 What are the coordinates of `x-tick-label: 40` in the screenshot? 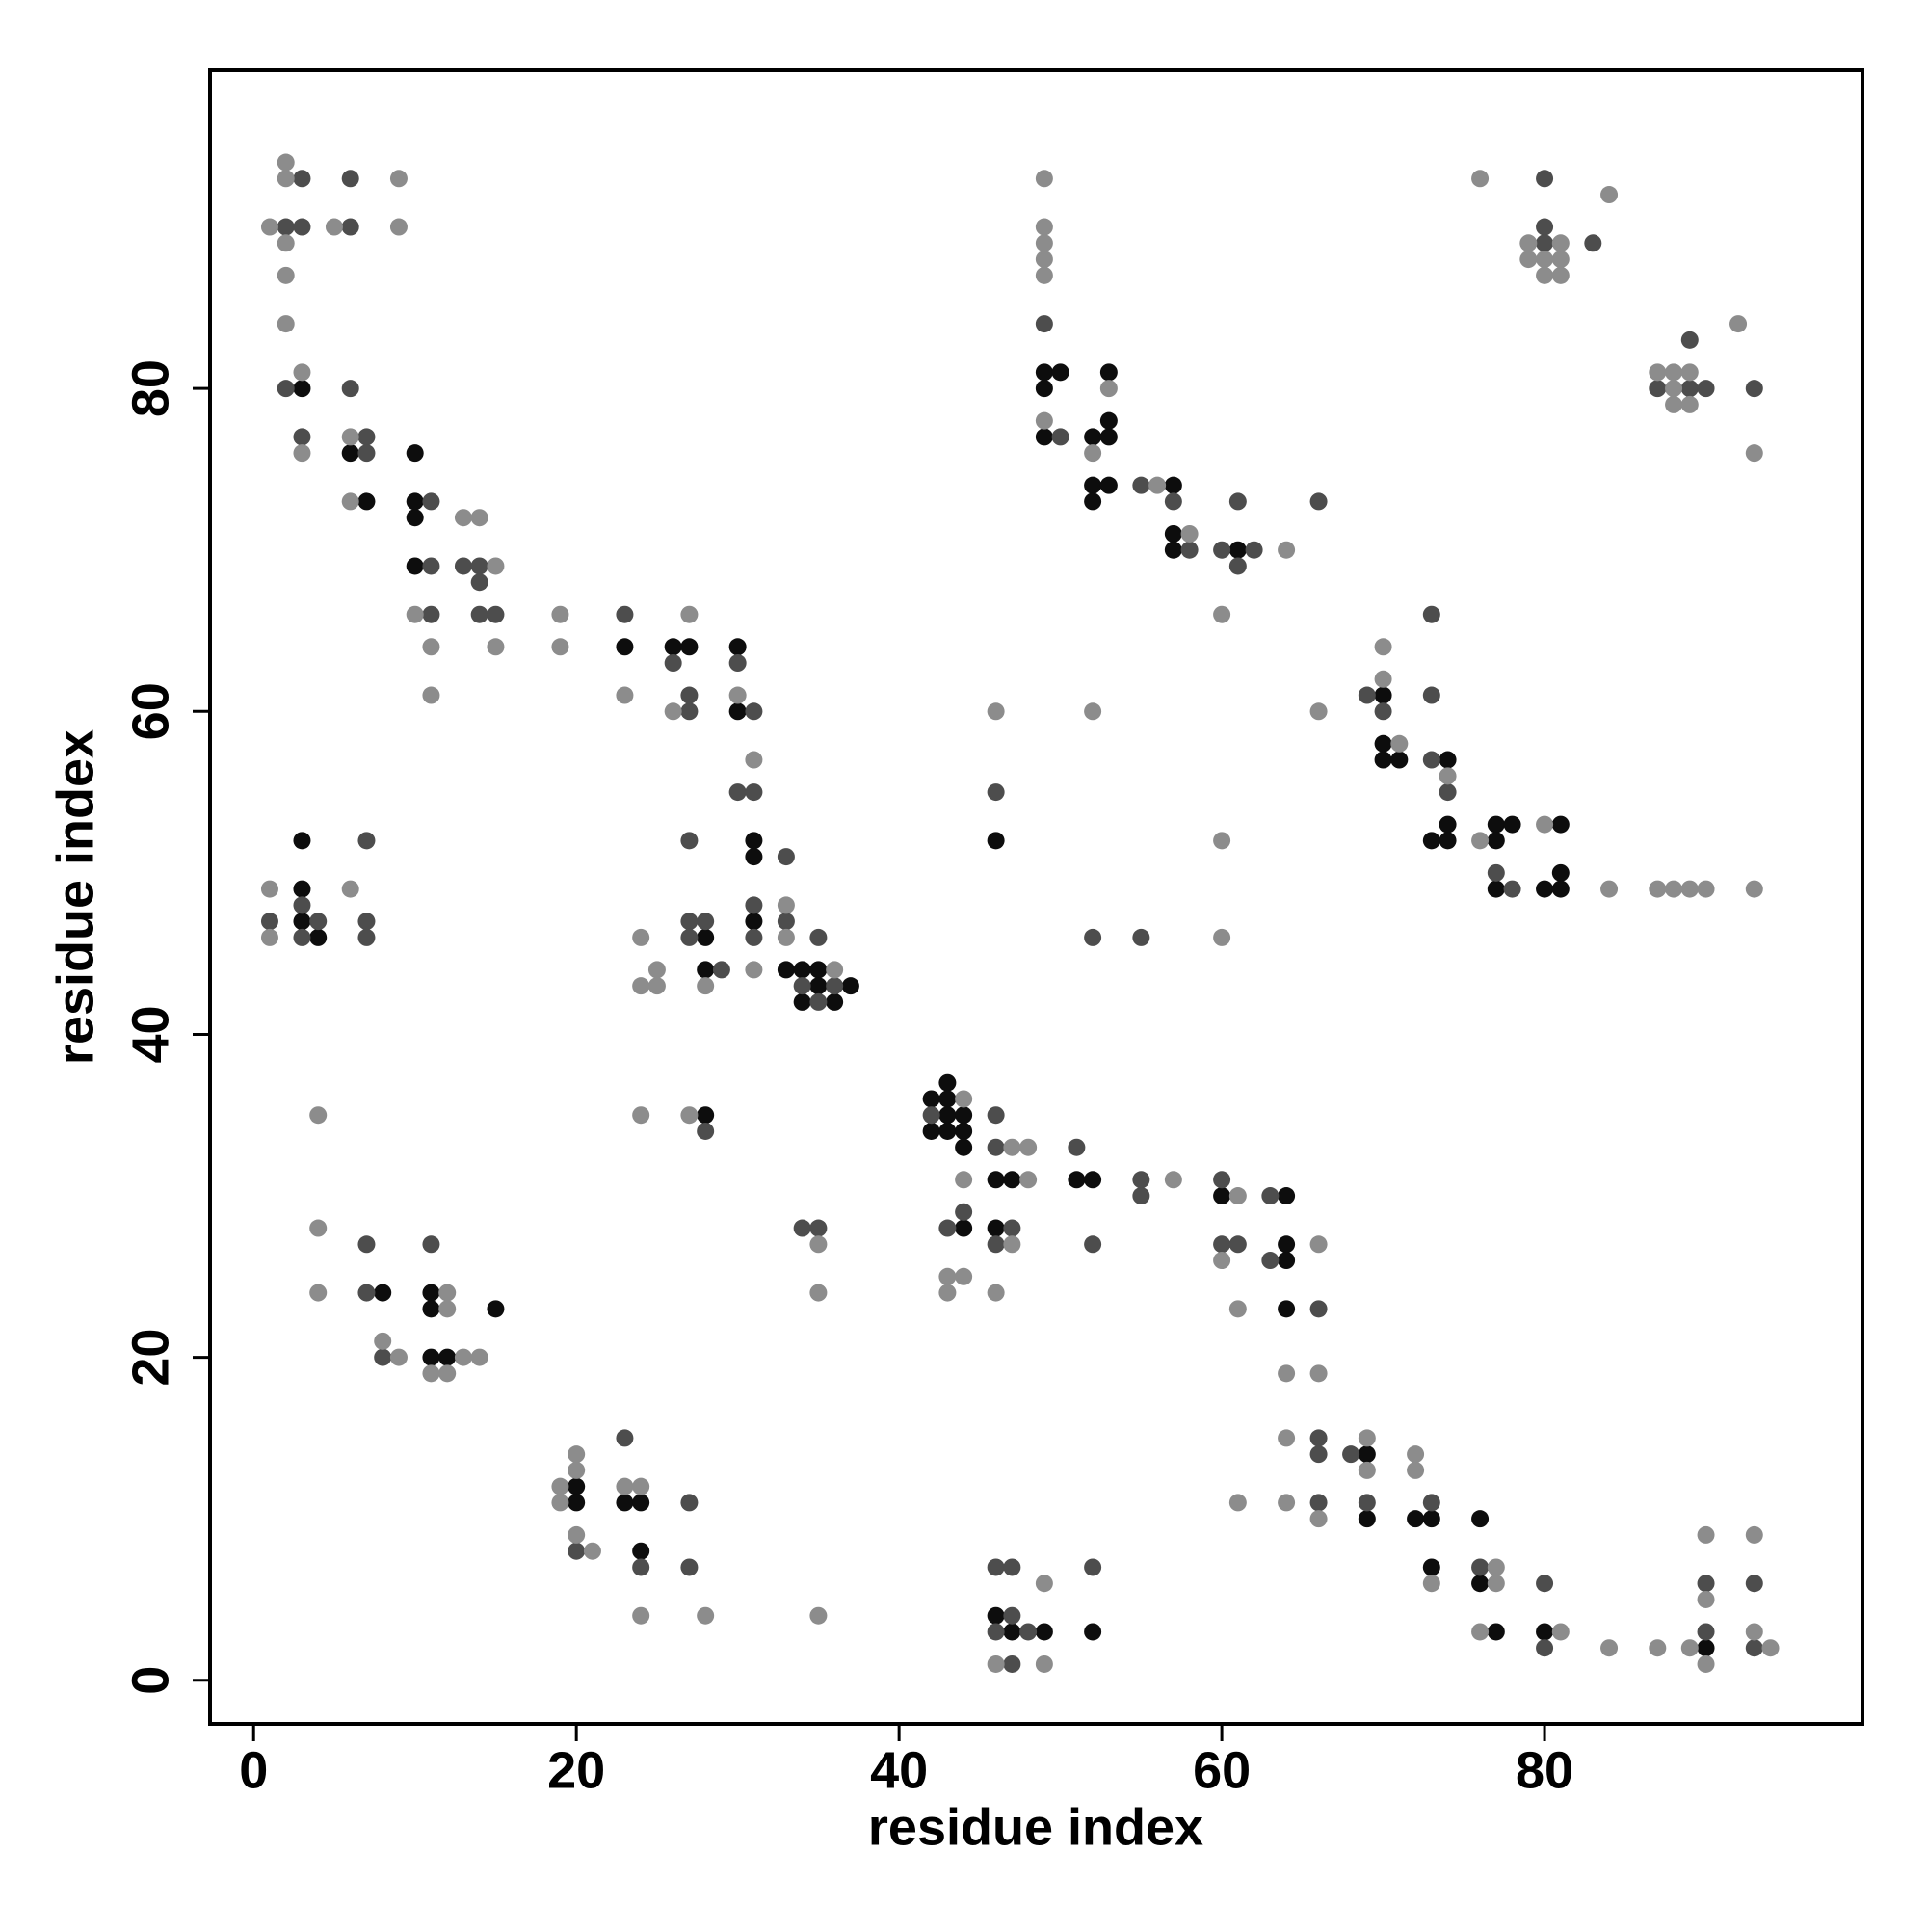 It's located at (899, 1770).